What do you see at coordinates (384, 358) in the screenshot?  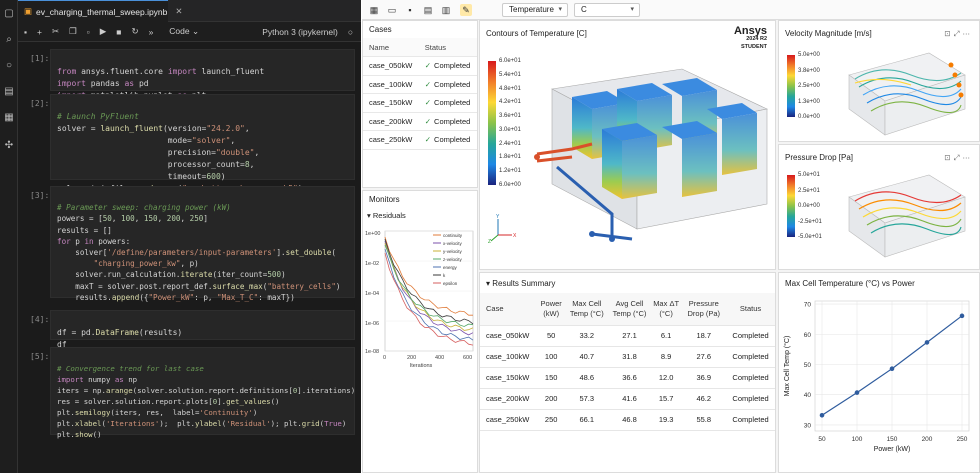 I see `residual-xtick: 0` at bounding box center [384, 358].